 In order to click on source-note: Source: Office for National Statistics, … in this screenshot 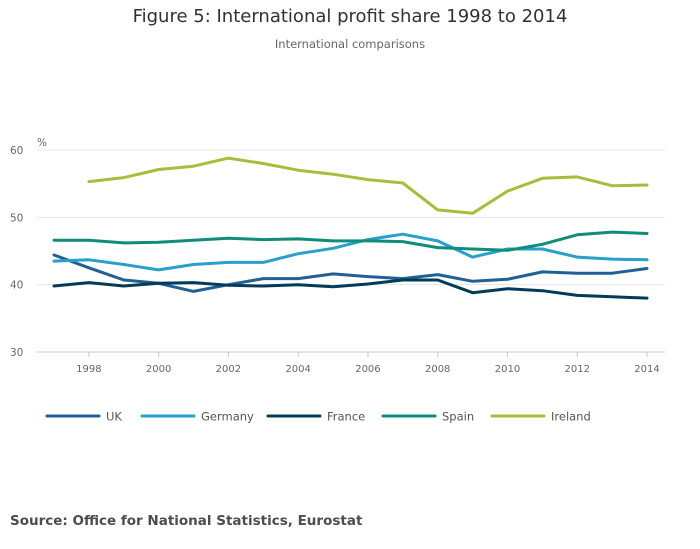, I will do `click(186, 521)`.